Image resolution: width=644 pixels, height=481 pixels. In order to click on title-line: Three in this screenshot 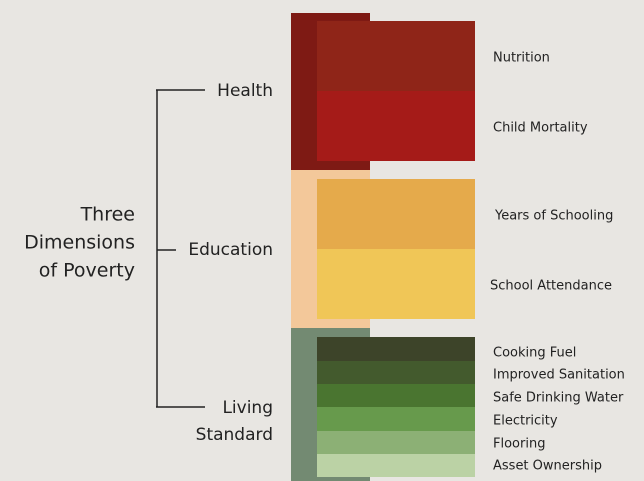, I will do `click(107, 215)`.